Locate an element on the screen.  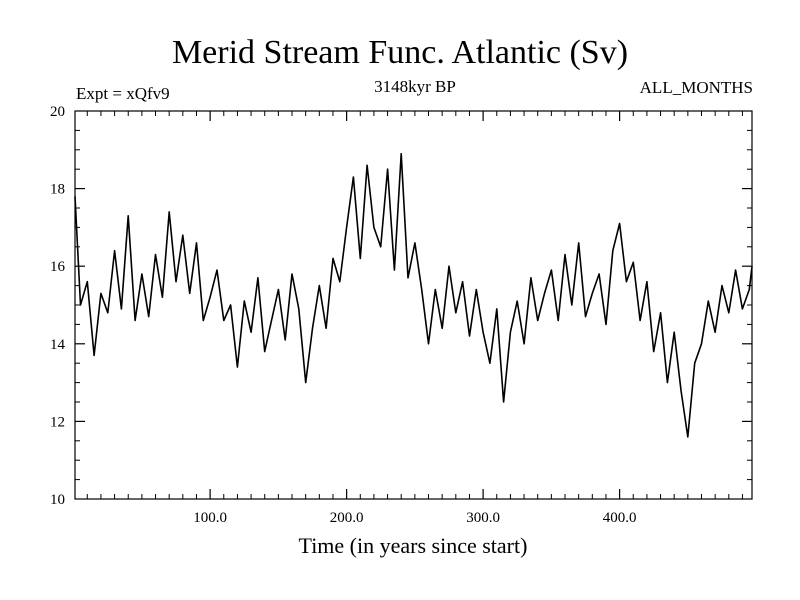
experiment-label: Expt = xQfv9 is located at coordinates (123, 93).